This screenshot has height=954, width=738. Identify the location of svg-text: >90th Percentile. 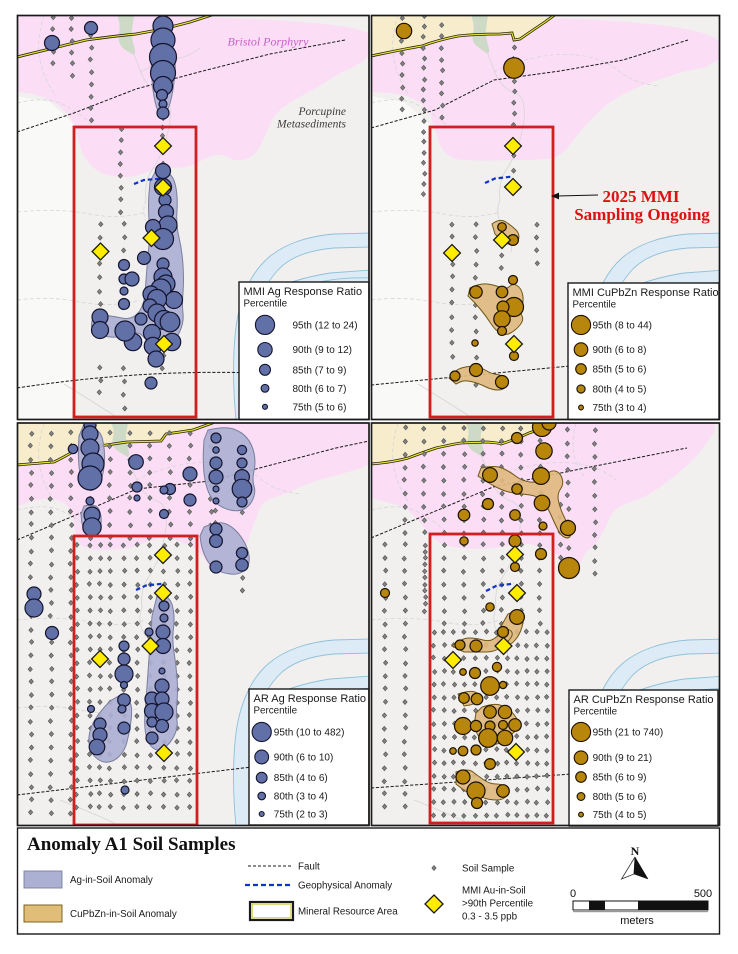
(498, 904).